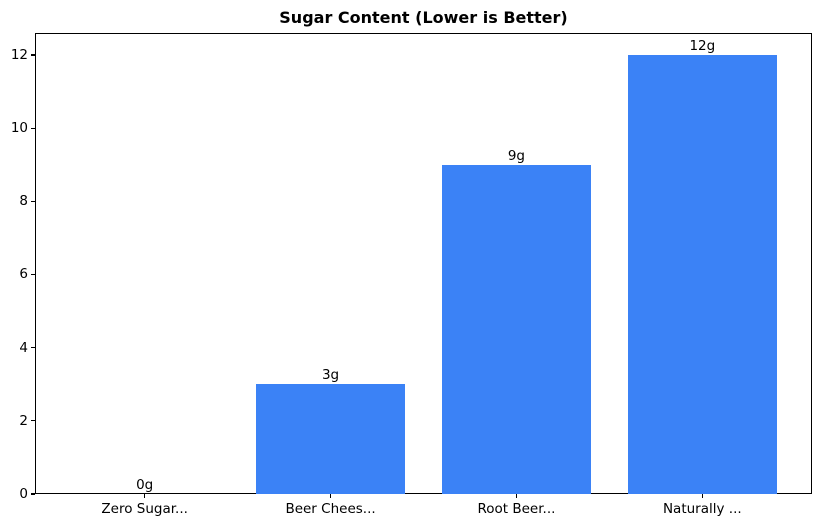 The height and width of the screenshot is (528, 822). What do you see at coordinates (19, 128) in the screenshot?
I see `y-tick-label: 10` at bounding box center [19, 128].